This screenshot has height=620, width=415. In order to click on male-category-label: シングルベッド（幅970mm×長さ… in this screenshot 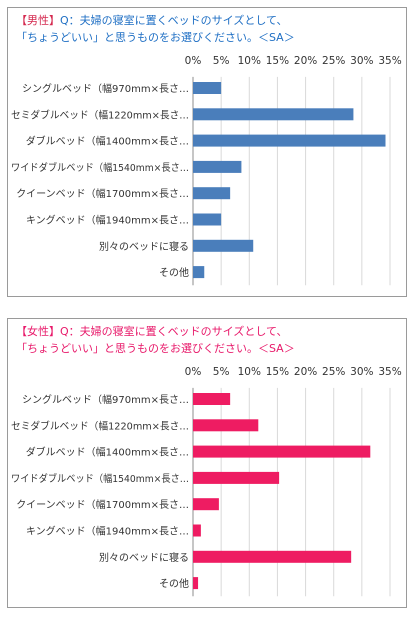, I will do `click(105, 88)`.